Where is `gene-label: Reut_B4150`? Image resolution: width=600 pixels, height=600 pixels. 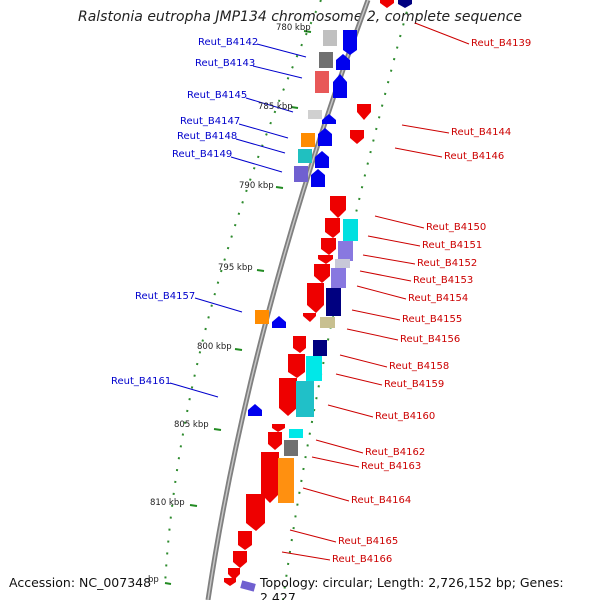
gene-label: Reut_B4150 is located at coordinates (456, 227).